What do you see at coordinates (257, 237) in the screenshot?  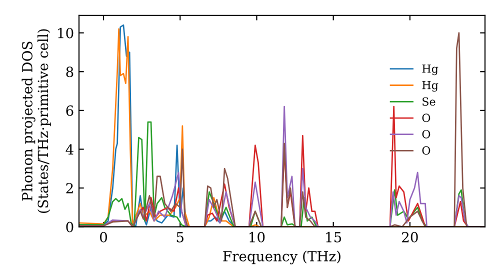 I see `x-tick-label: 10` at bounding box center [257, 237].